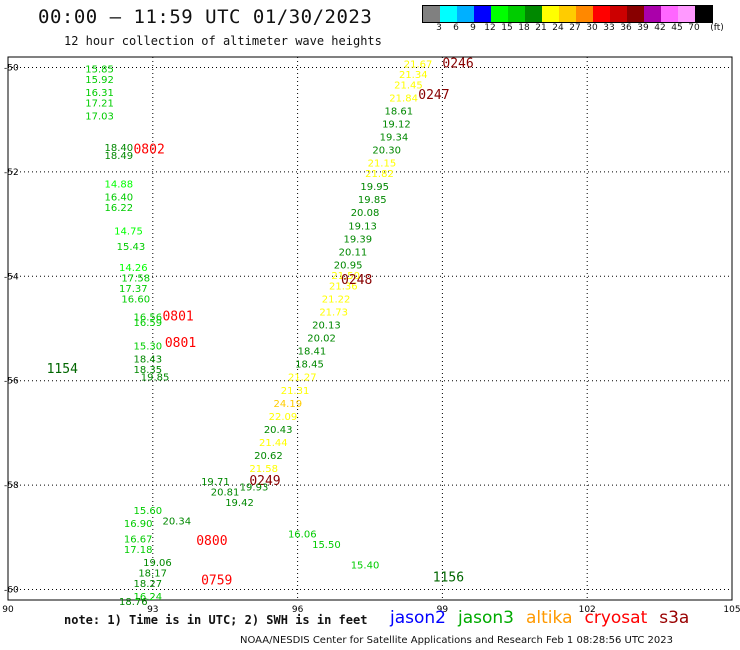 The height and width of the screenshot is (650, 740). Describe the element at coordinates (660, 28) in the screenshot. I see `colorbar-label: 42` at that location.